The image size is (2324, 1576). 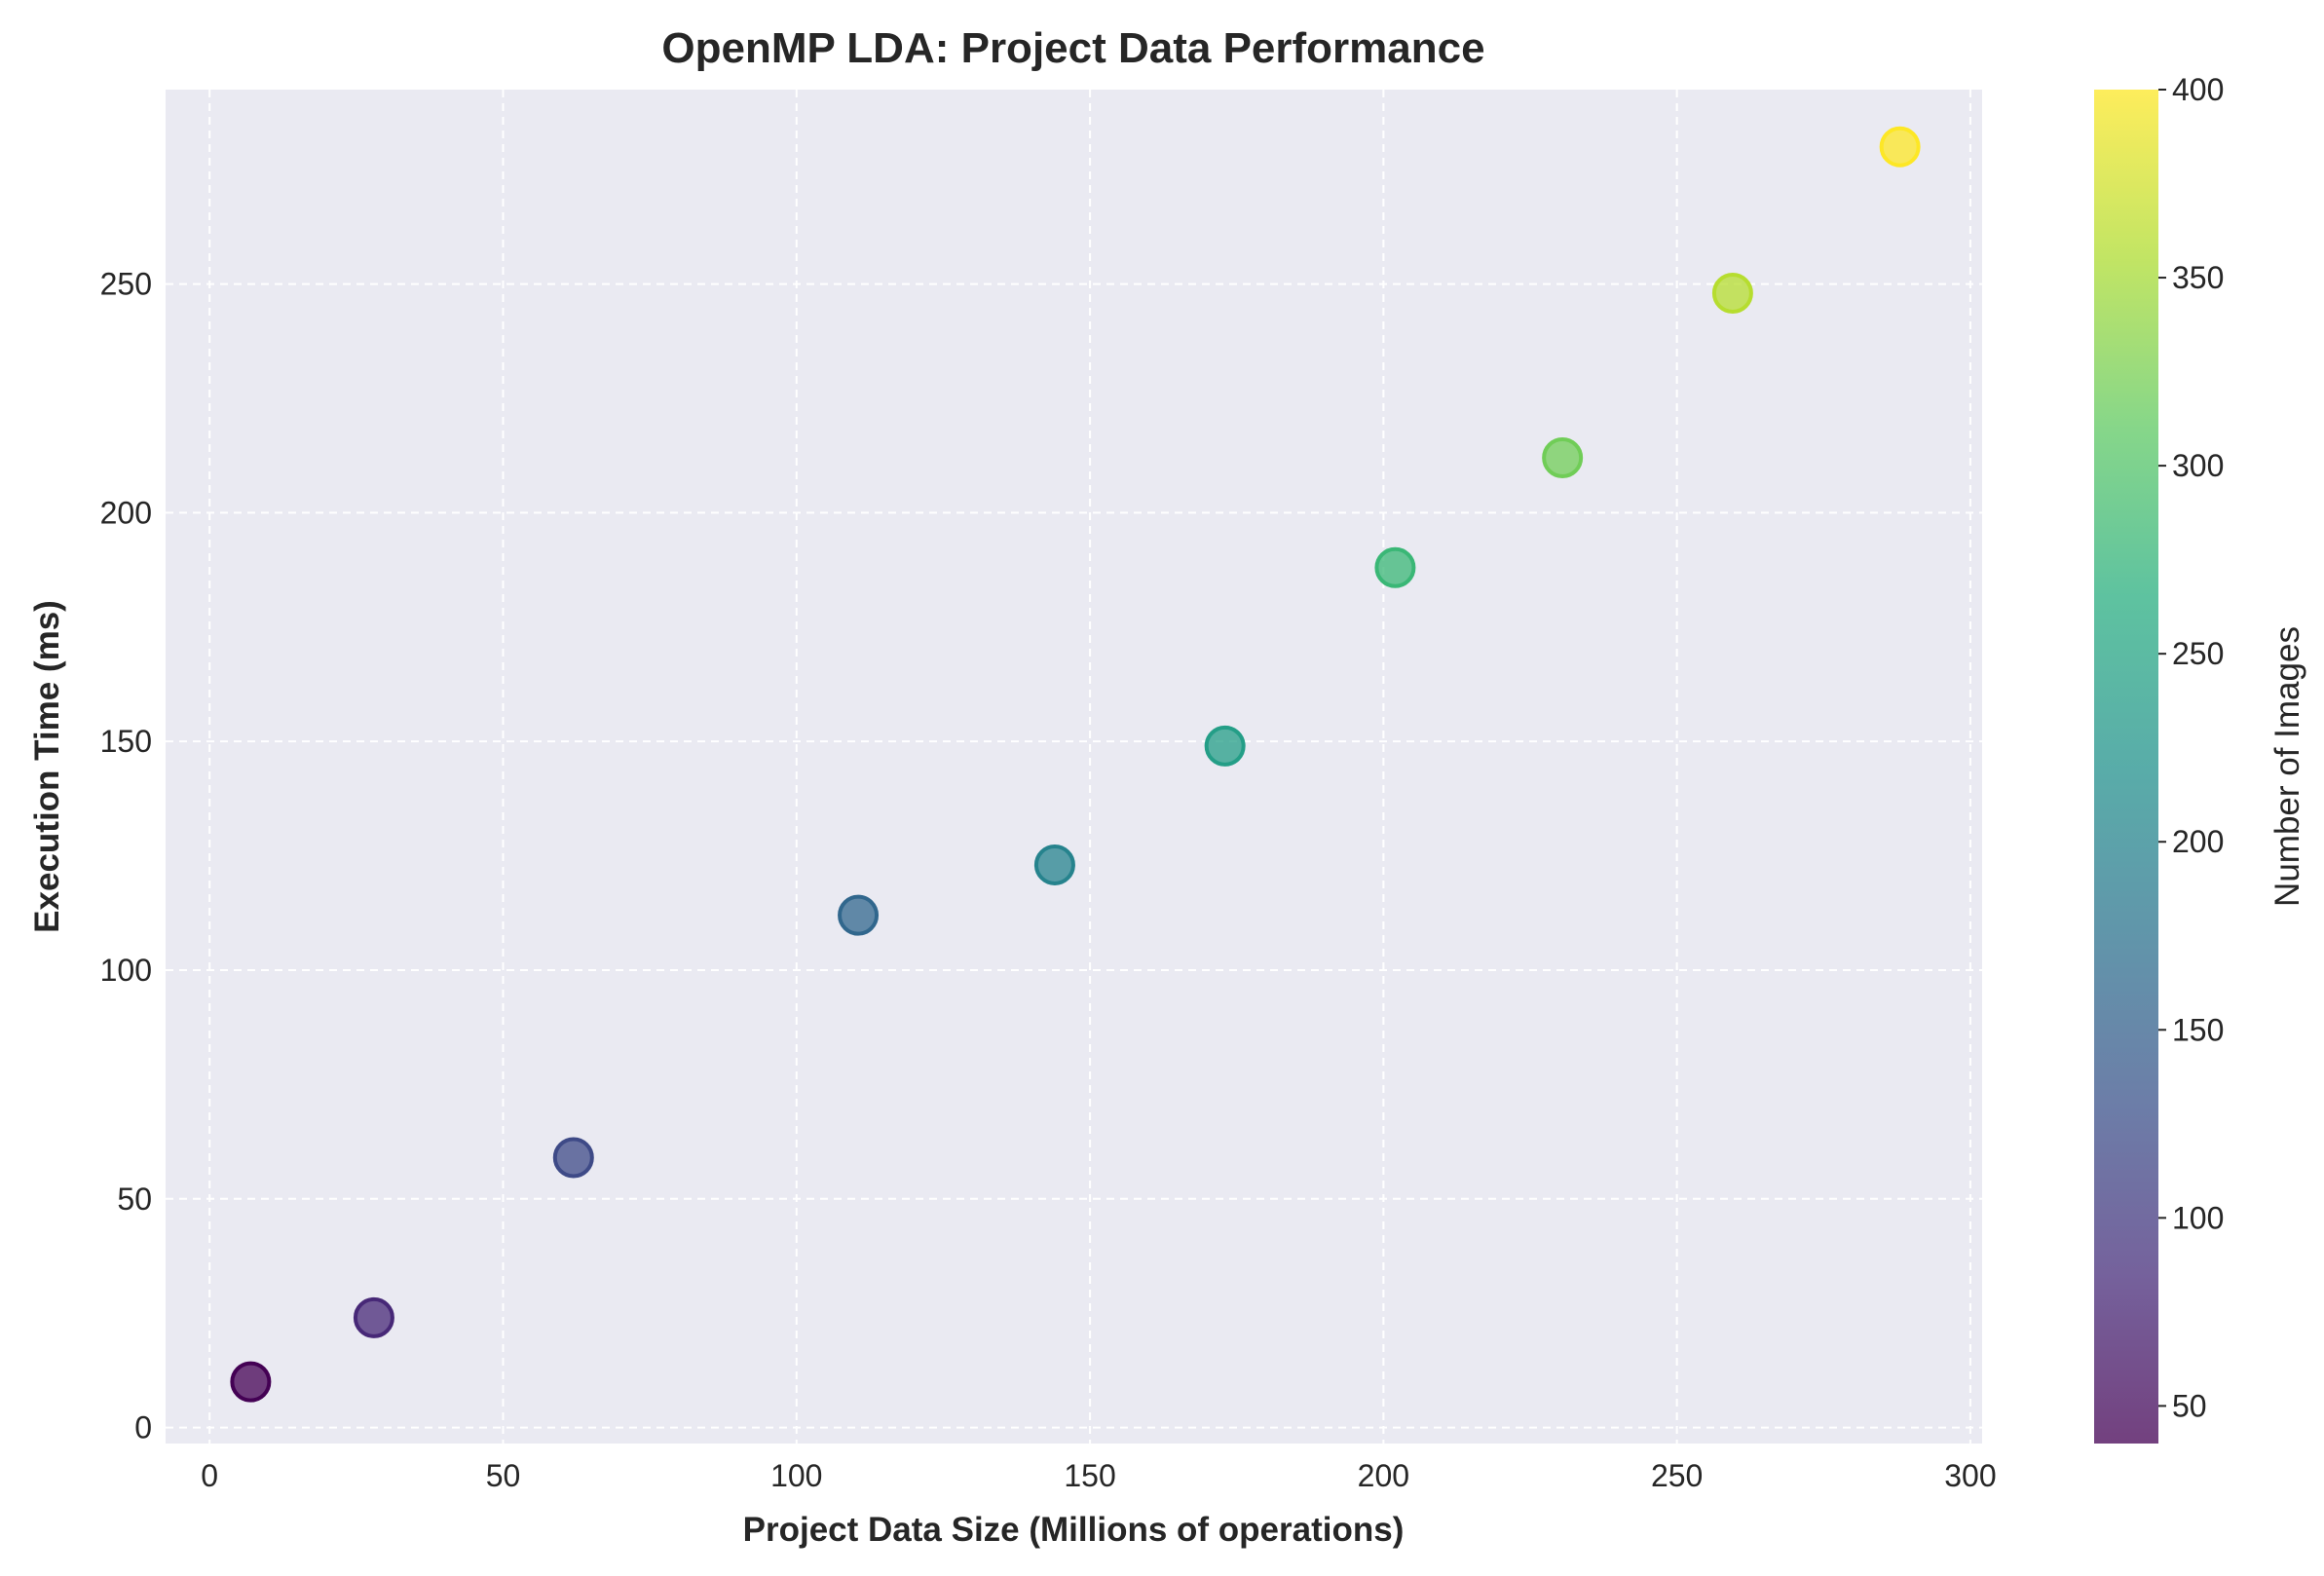 I want to click on x-tick-label: 50, so click(x=503, y=1475).